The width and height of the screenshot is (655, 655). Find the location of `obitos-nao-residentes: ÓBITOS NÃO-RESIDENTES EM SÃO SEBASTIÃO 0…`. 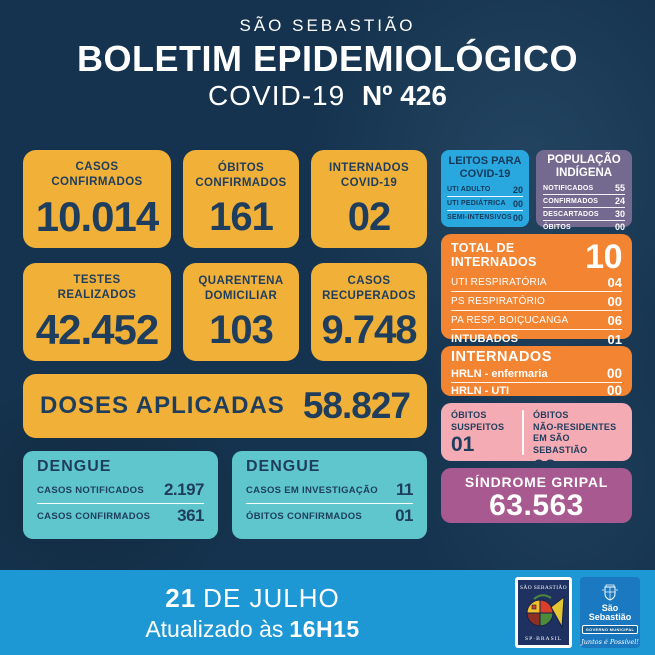

obitos-nao-residentes: ÓBITOS NÃO-RESIDENTES EM SÃO SEBASTIÃO 0… is located at coordinates (577, 444).